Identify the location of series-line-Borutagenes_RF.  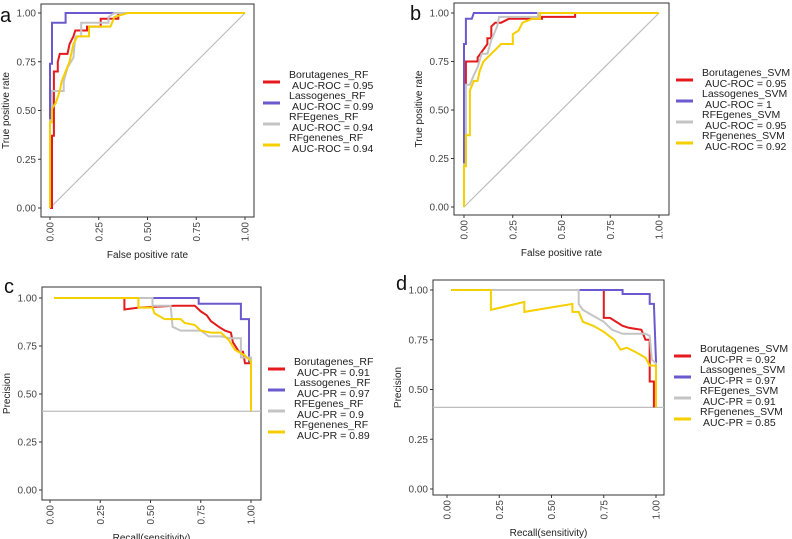
(147, 110).